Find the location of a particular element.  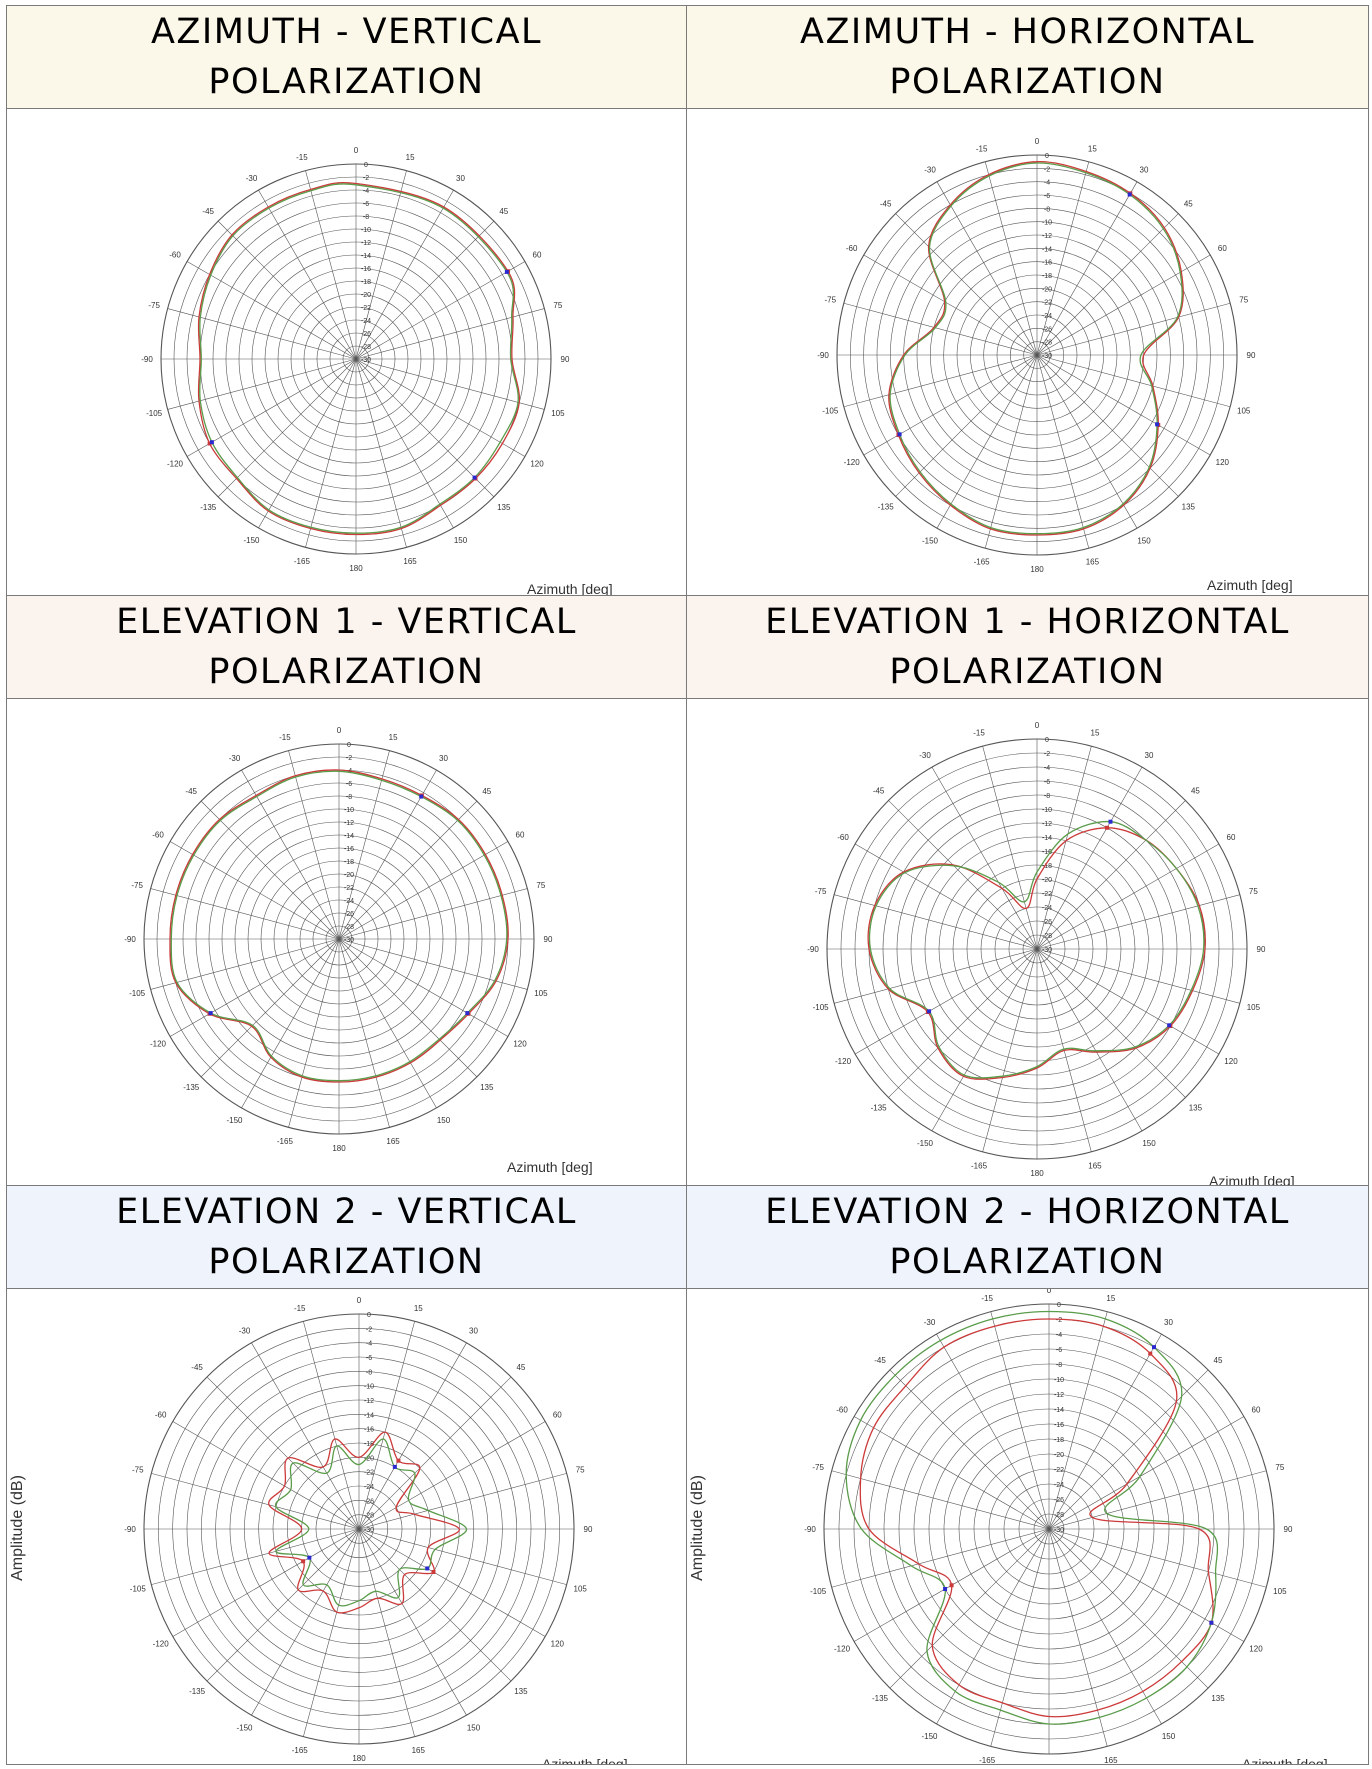

header-elevation1-vertical: ELEVATION 1 - VERTICAL POLARIZATION is located at coordinates (347, 647).